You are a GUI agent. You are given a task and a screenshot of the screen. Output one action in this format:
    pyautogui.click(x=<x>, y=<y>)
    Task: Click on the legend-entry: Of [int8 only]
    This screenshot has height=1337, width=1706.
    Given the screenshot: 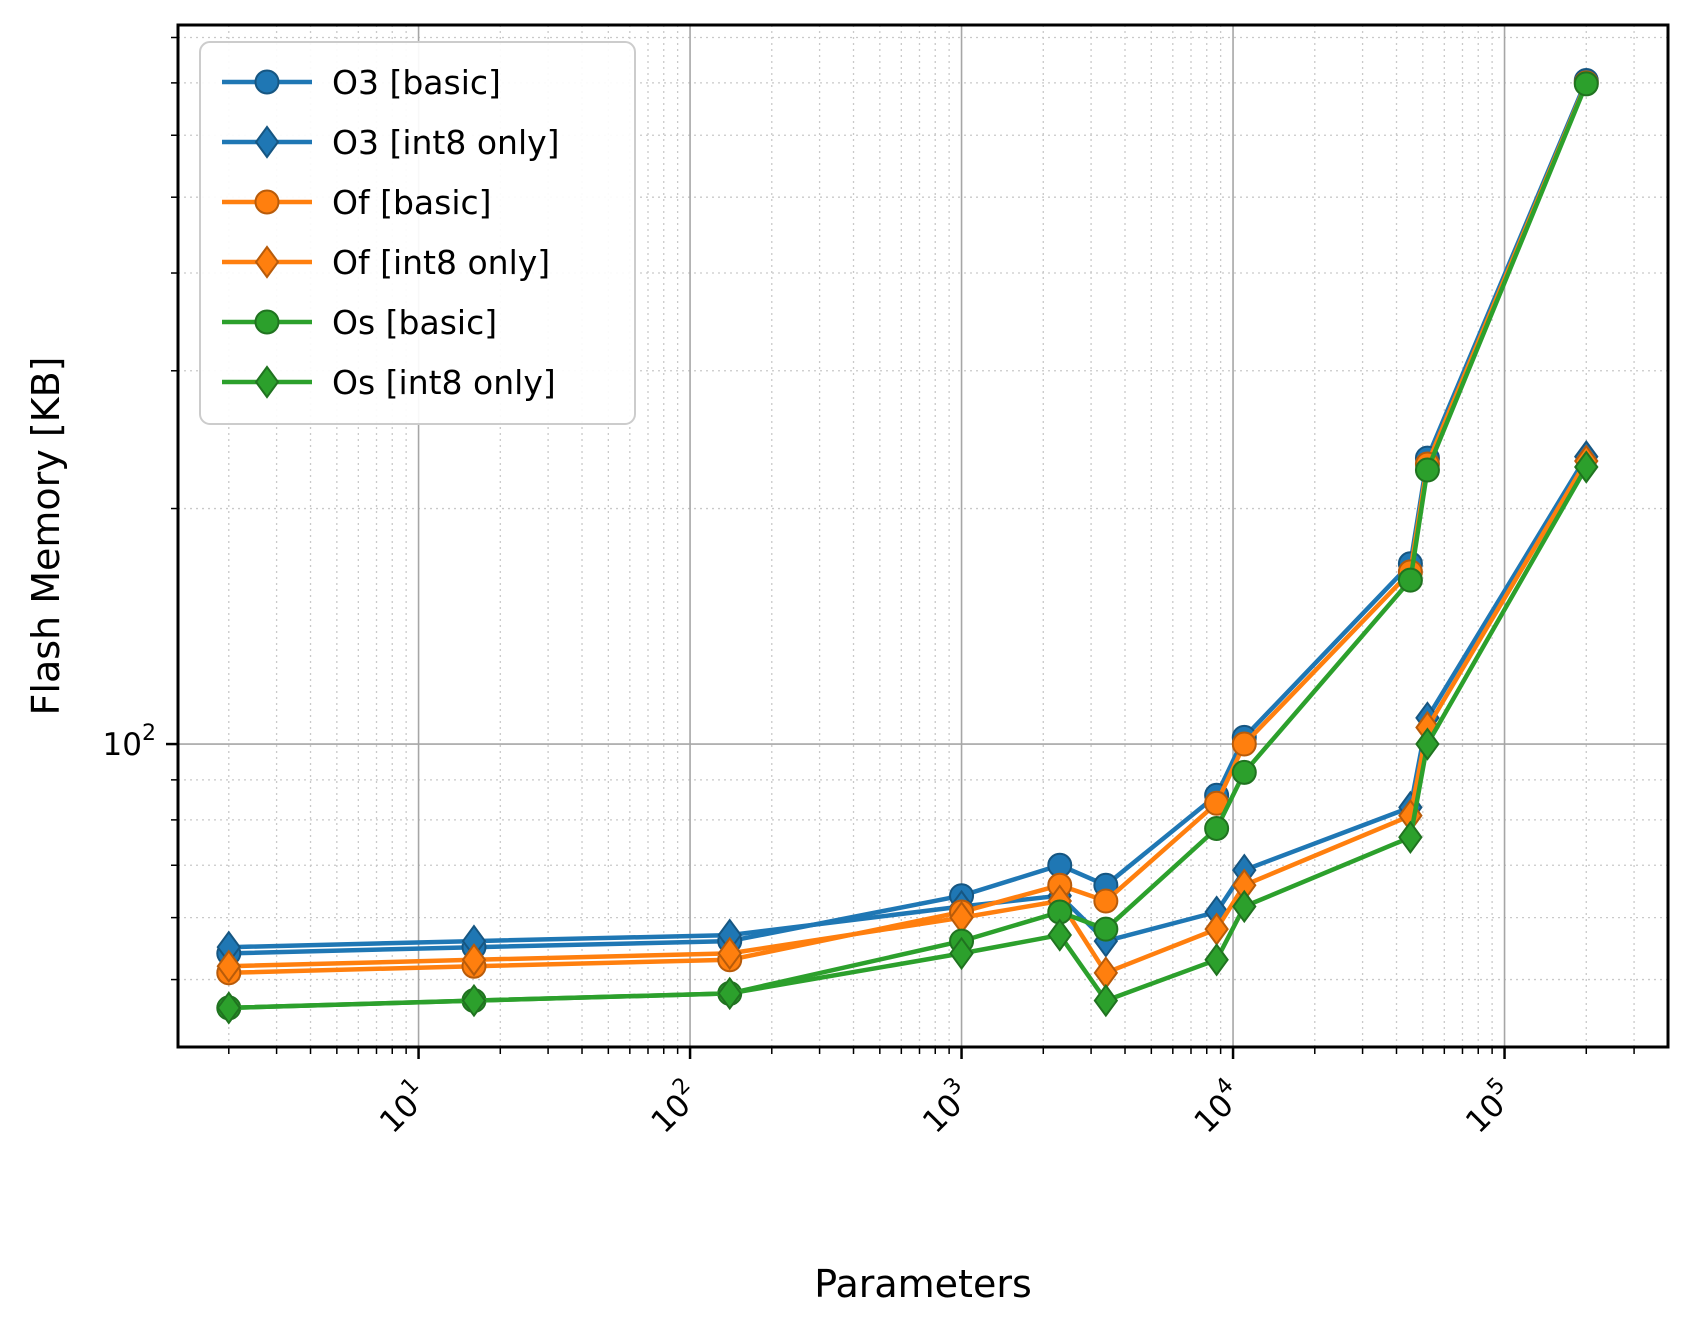 What is the action you would take?
    pyautogui.click(x=386, y=262)
    